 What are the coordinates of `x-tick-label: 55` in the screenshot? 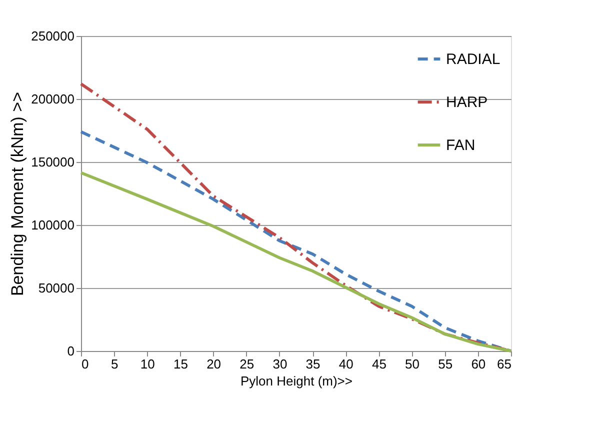 It's located at (445, 364).